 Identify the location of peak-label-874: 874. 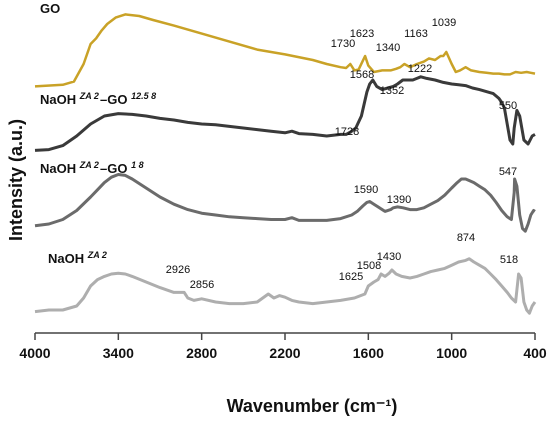
(466, 238).